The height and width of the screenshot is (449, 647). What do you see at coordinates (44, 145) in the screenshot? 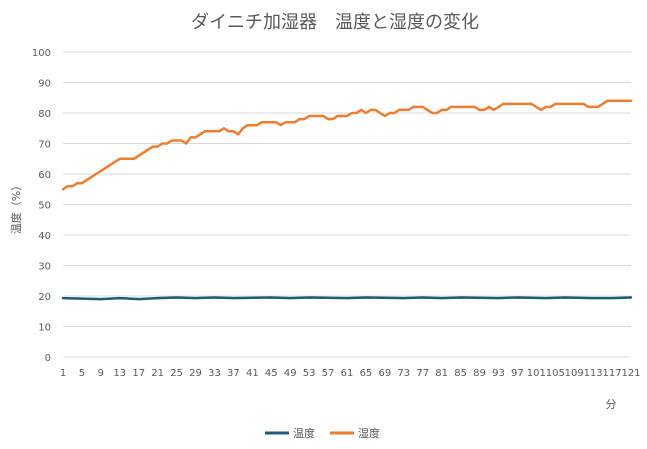
I see `y-tick-label: 70` at bounding box center [44, 145].